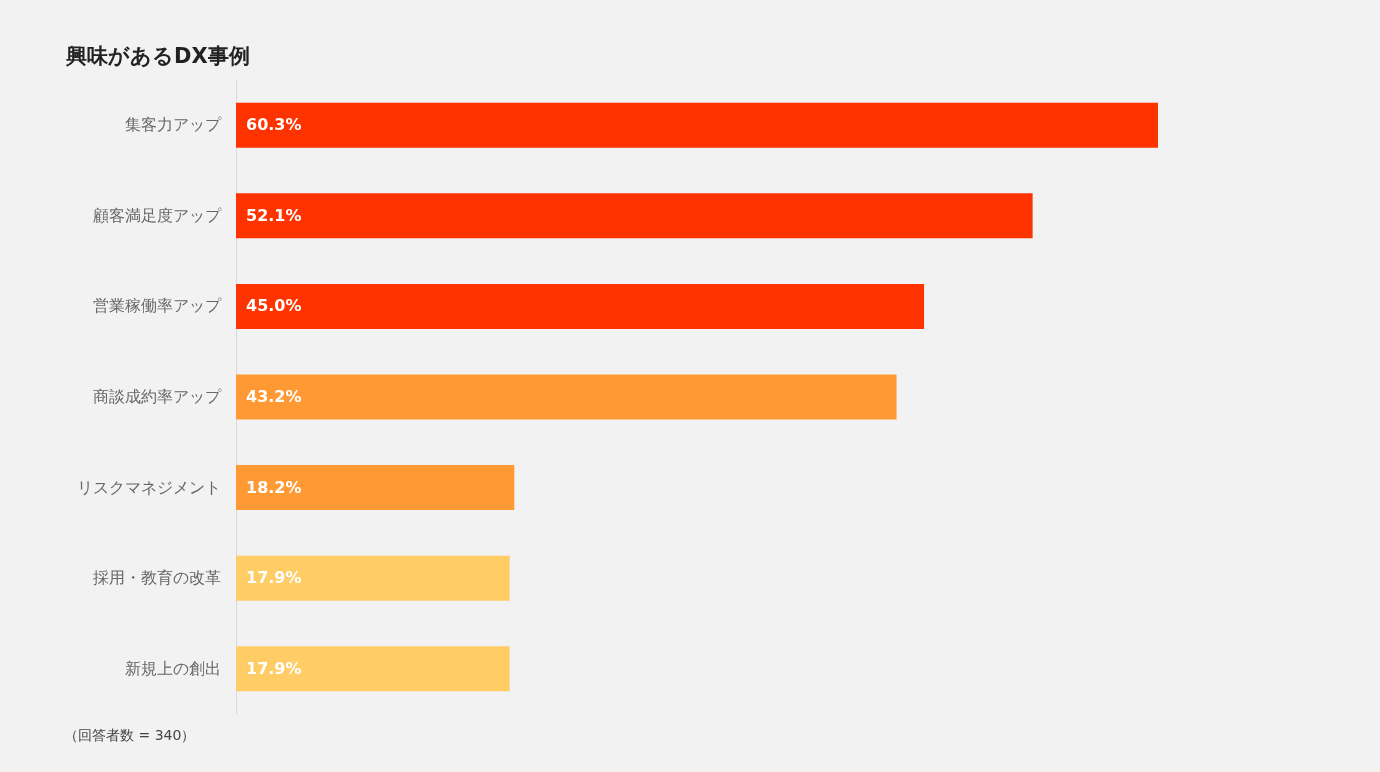 This screenshot has height=772, width=1380. Describe the element at coordinates (172, 668) in the screenshot. I see `y-tick-label: 新規上の創出` at that location.